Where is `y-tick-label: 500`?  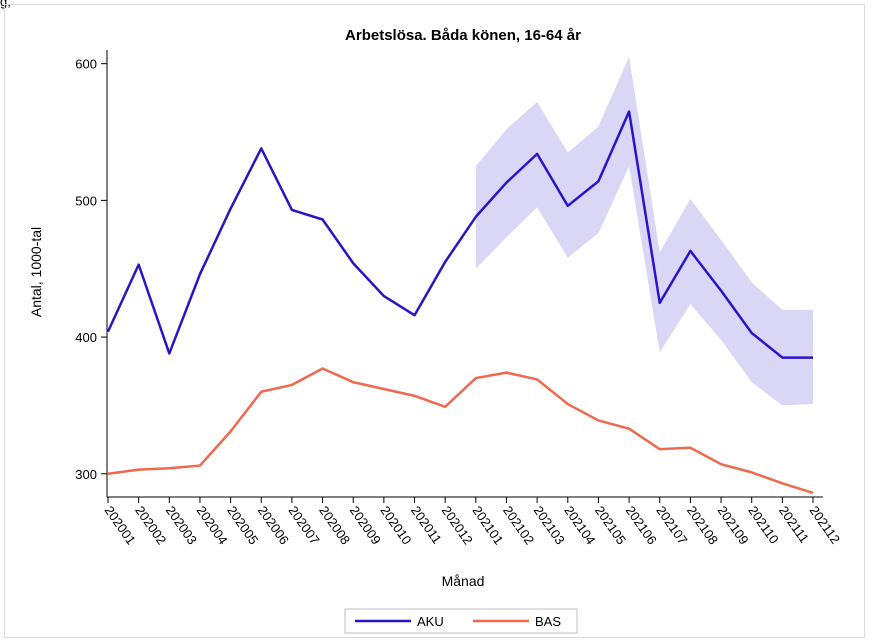
y-tick-label: 500 is located at coordinates (86, 200).